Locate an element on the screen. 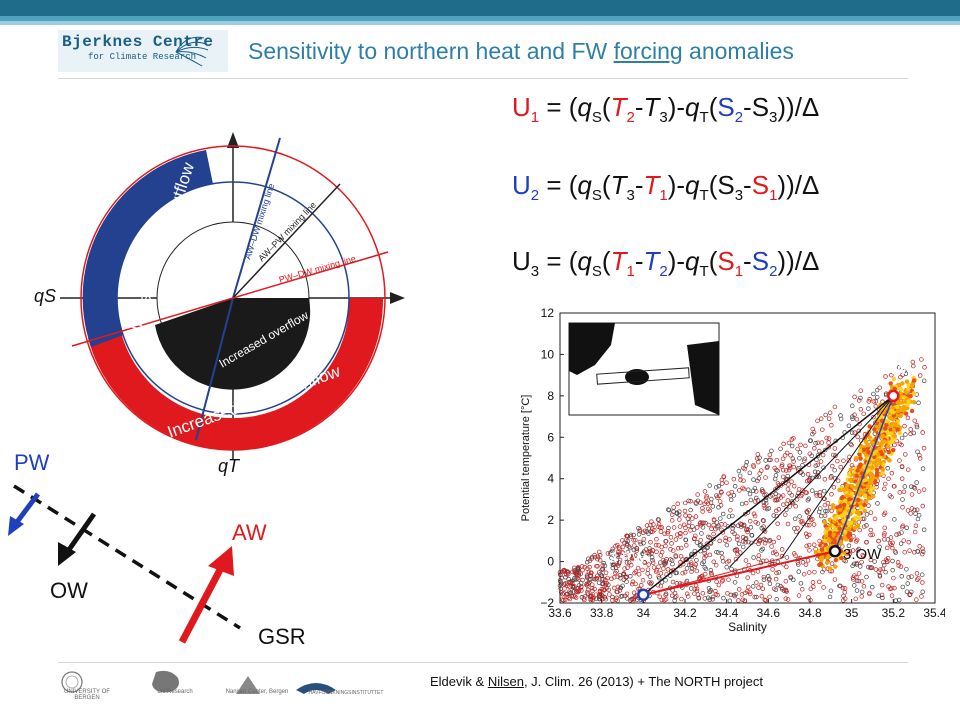 The width and height of the screenshot is (960, 720). x-tick-label: 34.2 is located at coordinates (685, 613).